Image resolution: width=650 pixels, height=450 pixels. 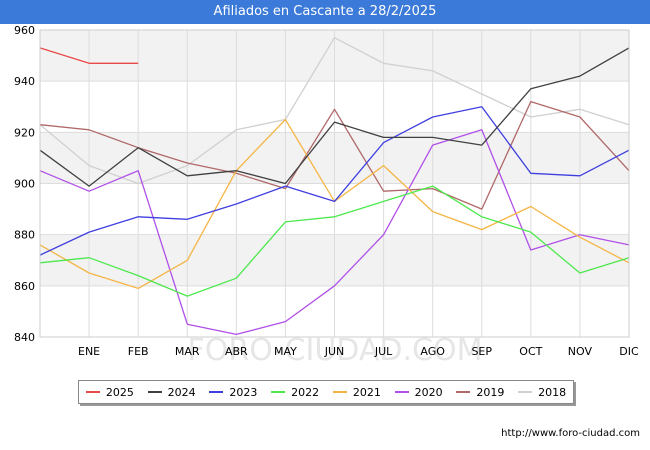 I want to click on legend-item-2023: 2023, so click(x=233, y=392).